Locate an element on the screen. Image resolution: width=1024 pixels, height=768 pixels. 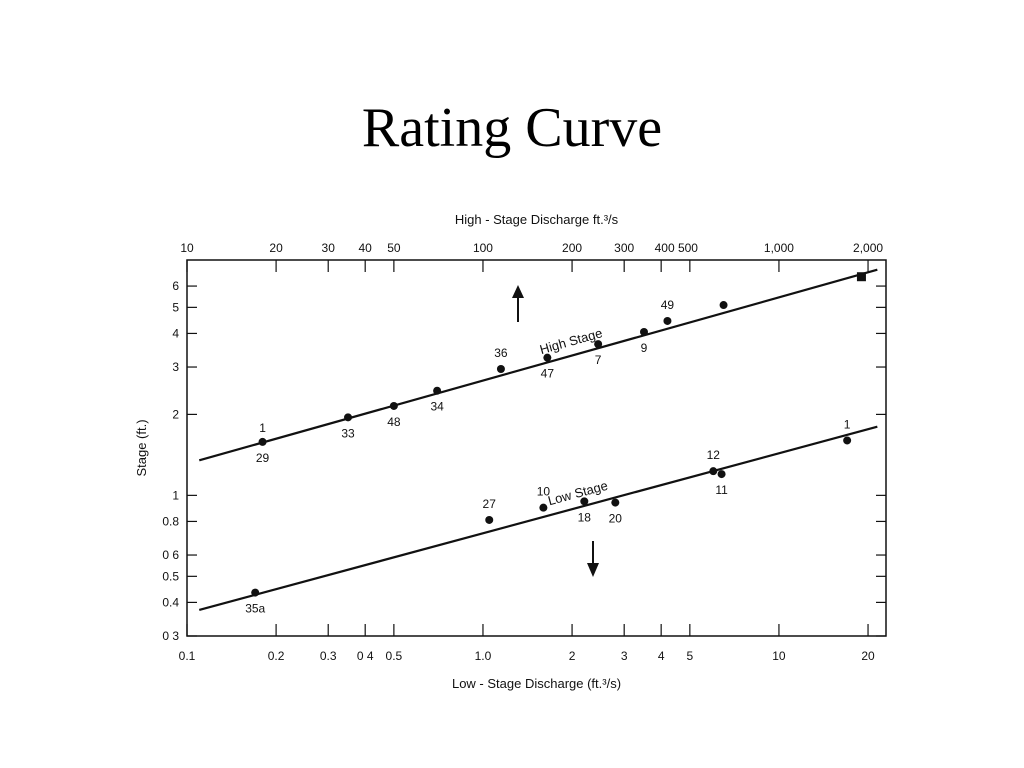
data-point-label: 36 is located at coordinates (501, 353).